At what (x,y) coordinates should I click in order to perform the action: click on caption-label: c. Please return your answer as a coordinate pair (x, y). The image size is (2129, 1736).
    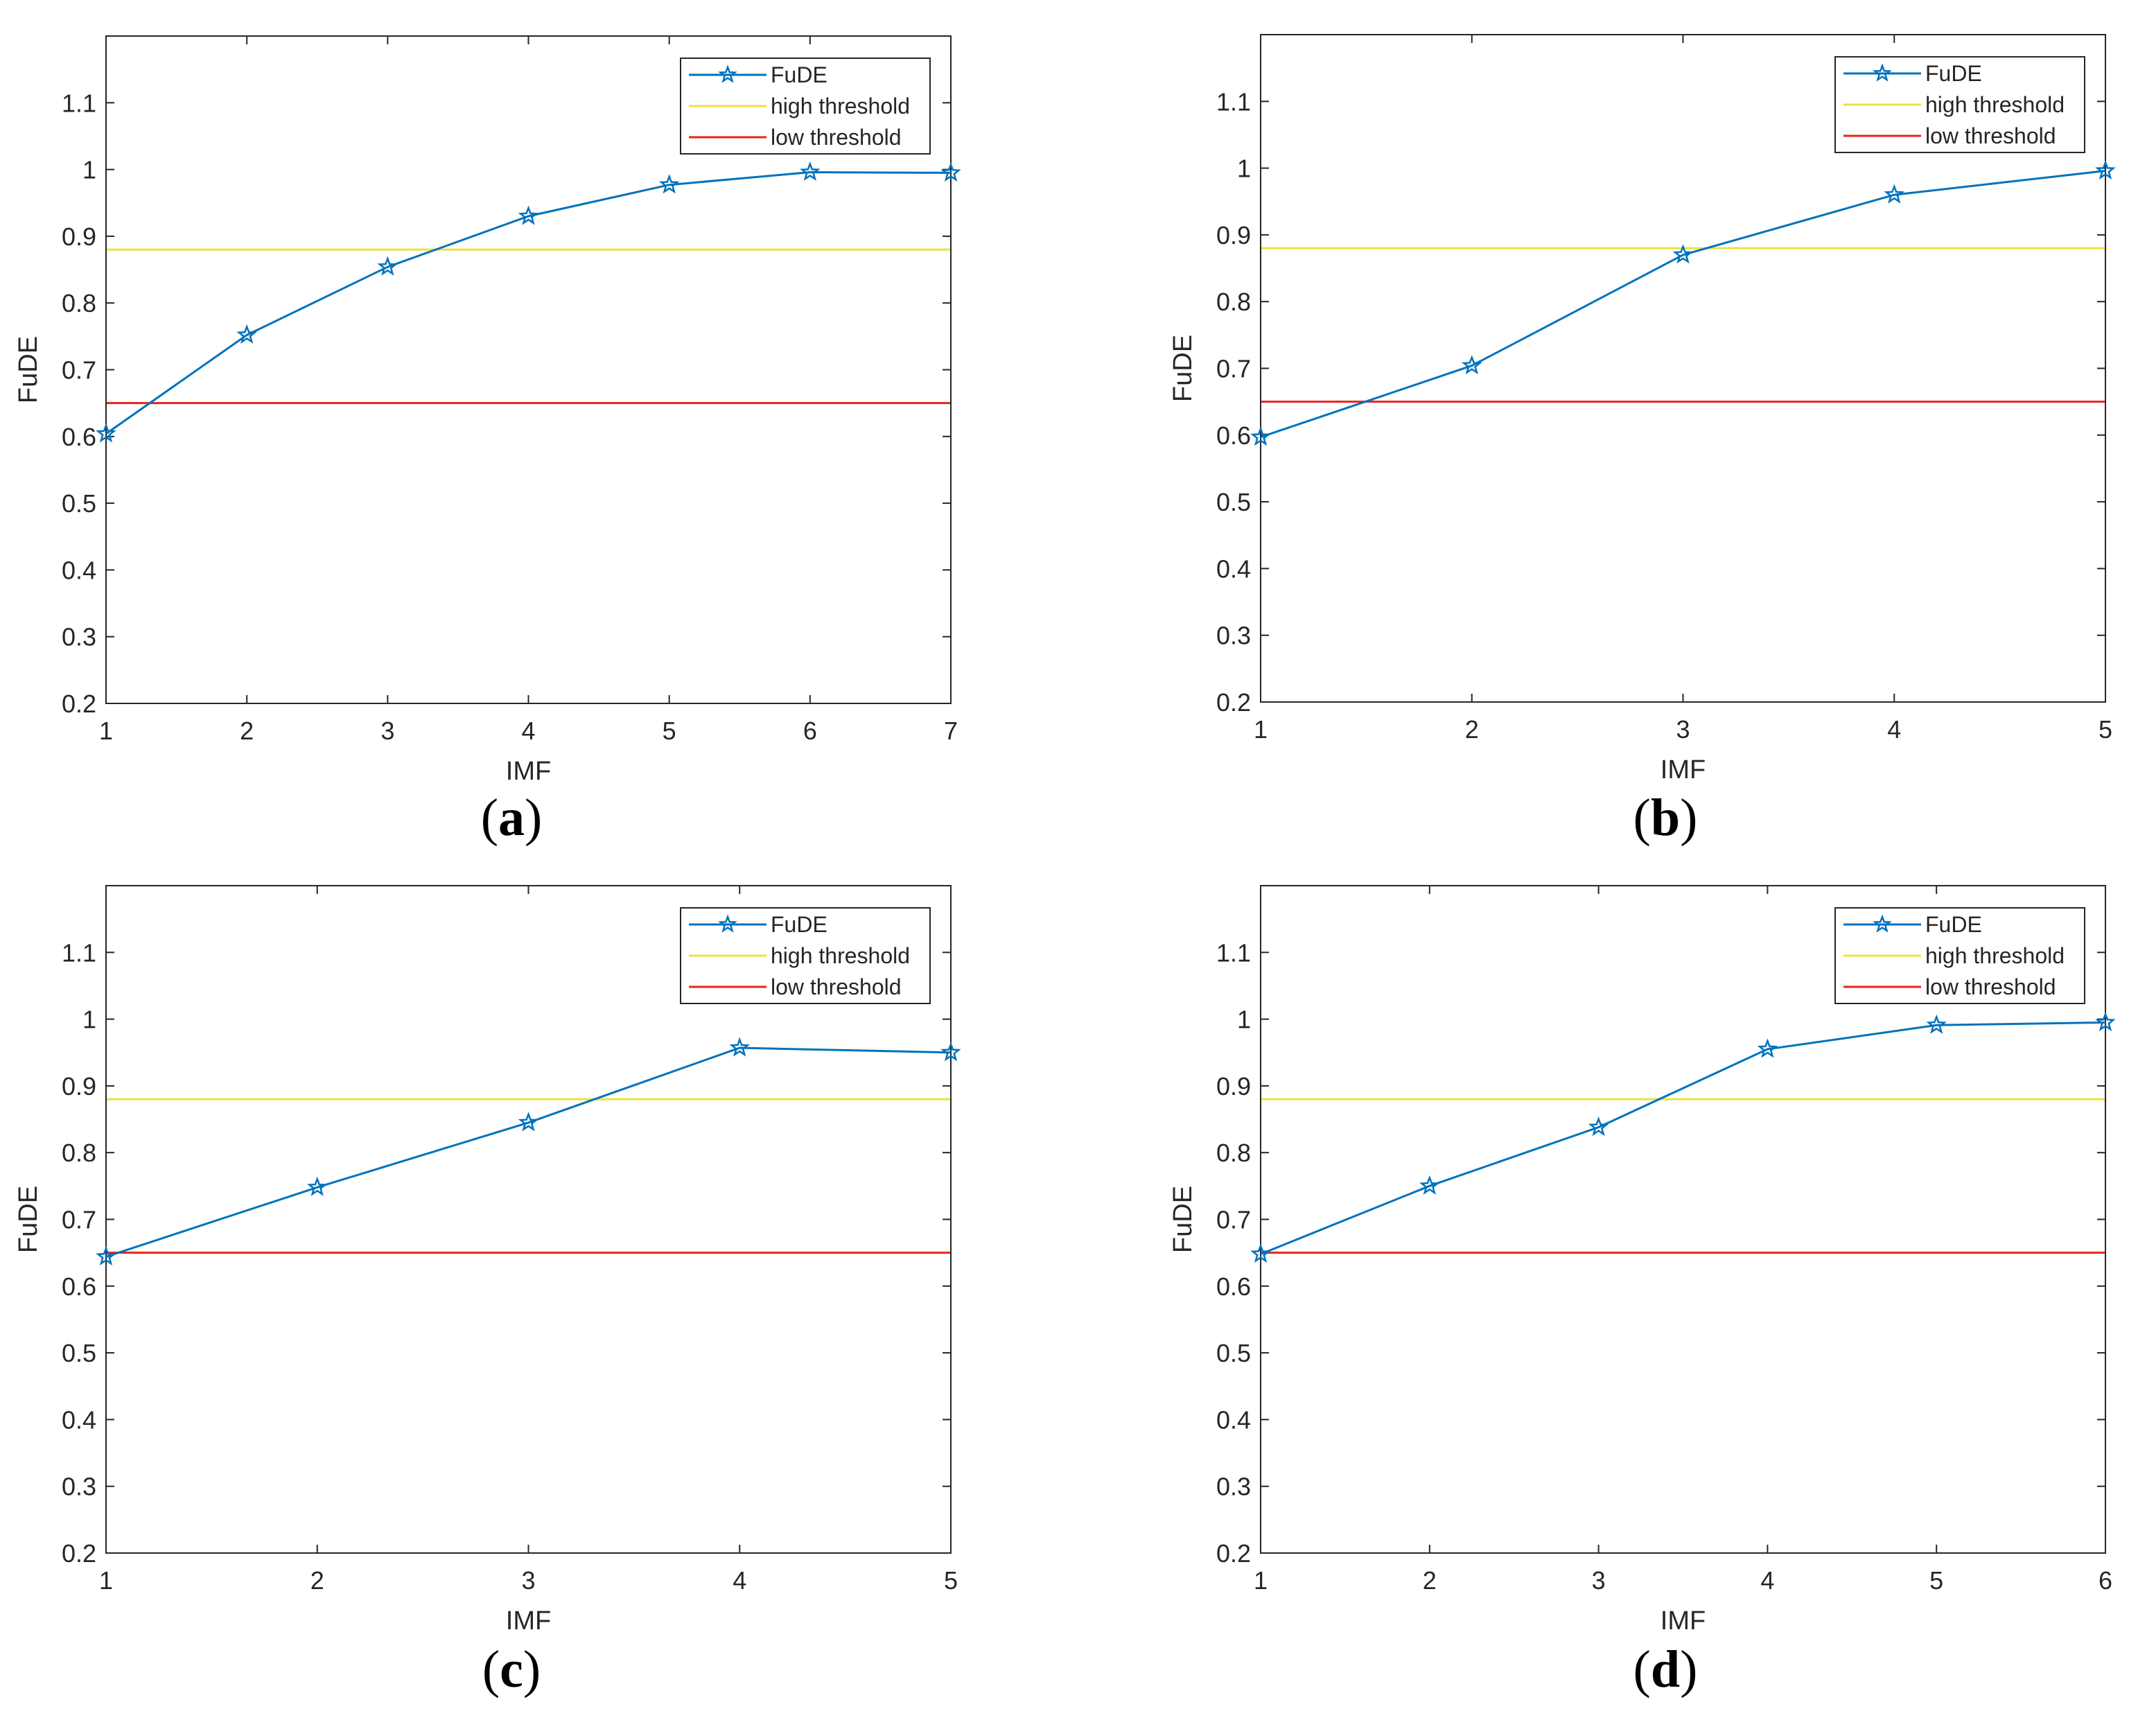
    Looking at the image, I should click on (511, 1669).